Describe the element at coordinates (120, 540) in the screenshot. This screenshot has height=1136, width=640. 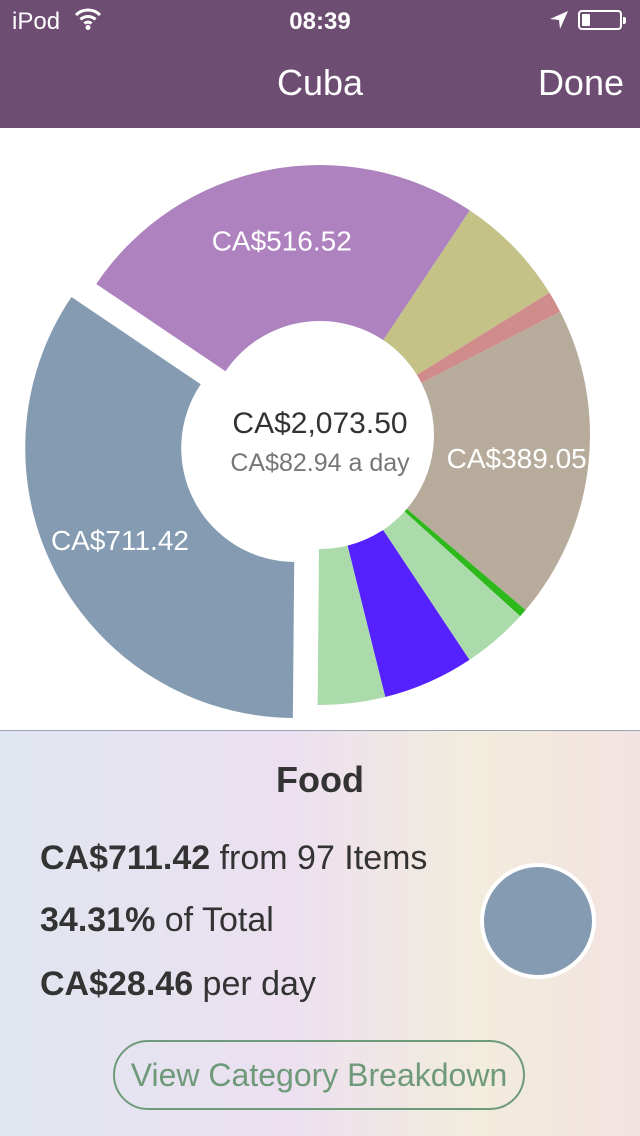
I see `slice-label-1: CA$711.42` at that location.